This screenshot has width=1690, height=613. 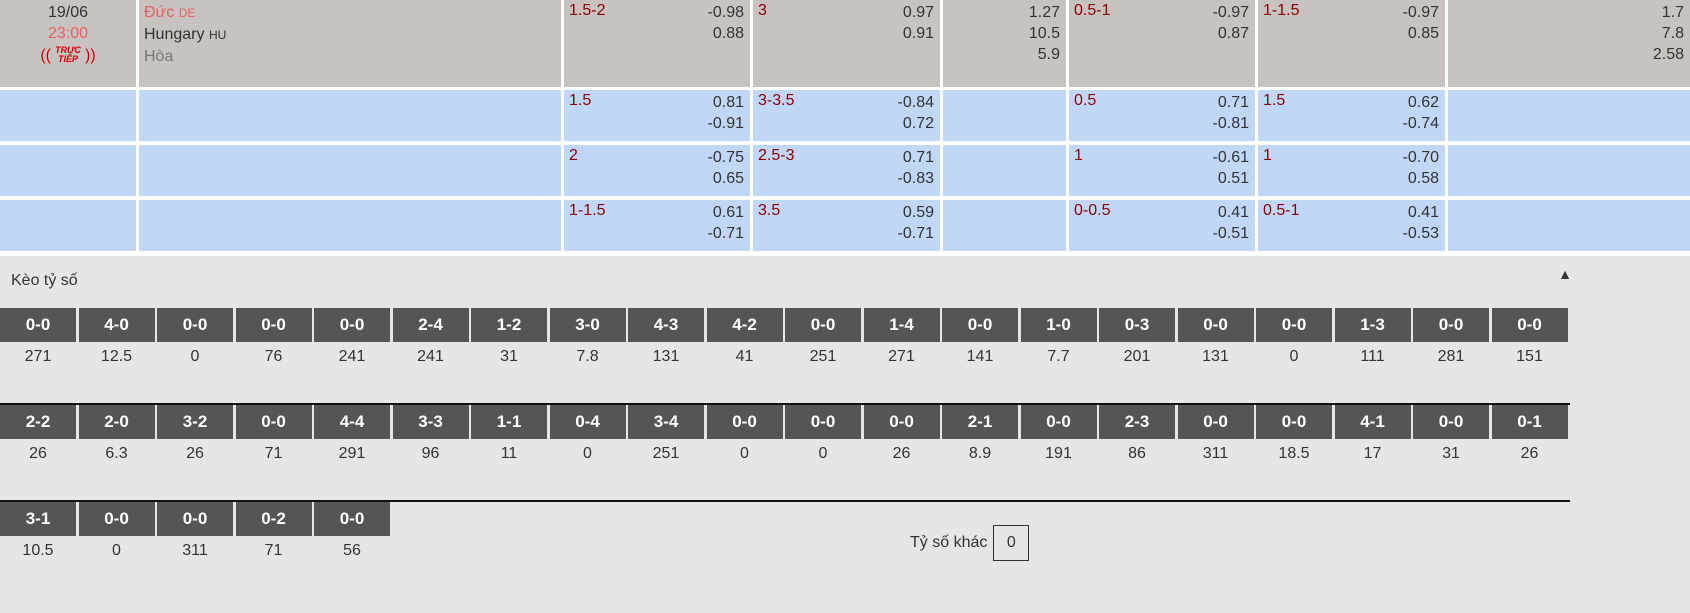 I want to click on score-cell: 0-0 241, so click(x=352, y=355).